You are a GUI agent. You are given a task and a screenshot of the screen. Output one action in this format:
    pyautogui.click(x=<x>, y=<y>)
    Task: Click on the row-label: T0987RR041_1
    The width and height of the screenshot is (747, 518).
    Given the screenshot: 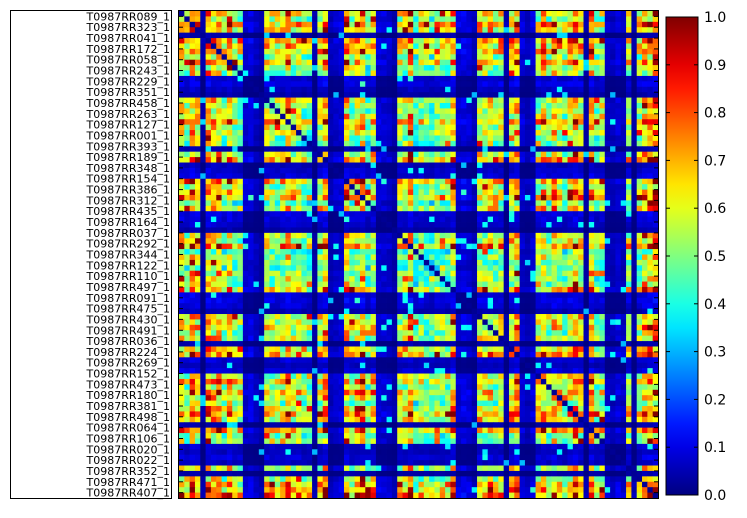 What is the action you would take?
    pyautogui.click(x=128, y=38)
    